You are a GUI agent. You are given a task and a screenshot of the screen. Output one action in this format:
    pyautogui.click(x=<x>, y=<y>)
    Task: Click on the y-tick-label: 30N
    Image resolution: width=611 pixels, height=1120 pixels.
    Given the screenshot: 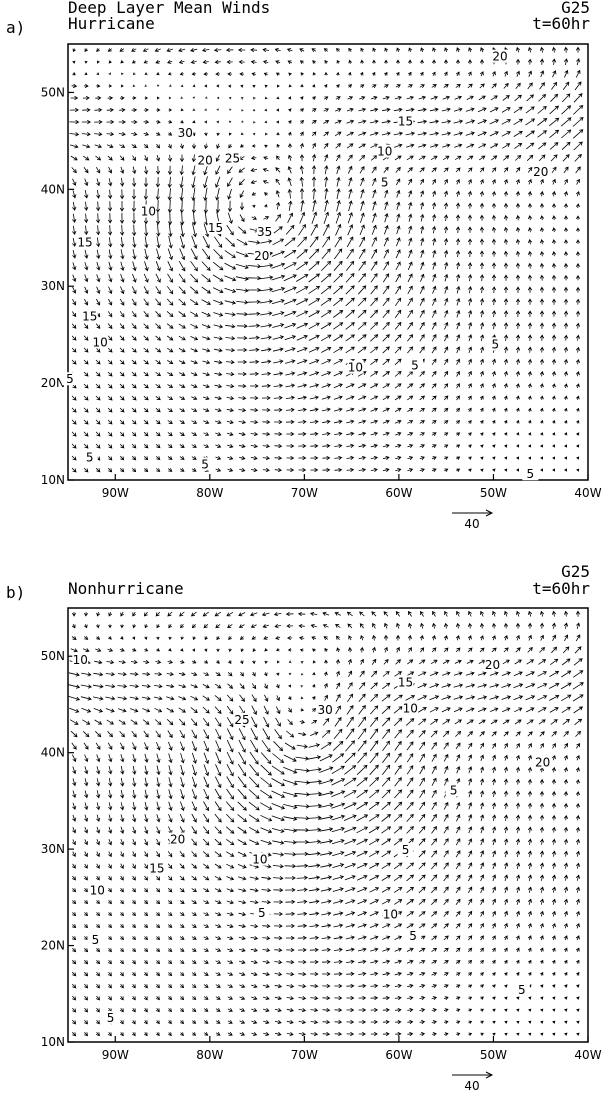 What is the action you would take?
    pyautogui.click(x=53, y=286)
    